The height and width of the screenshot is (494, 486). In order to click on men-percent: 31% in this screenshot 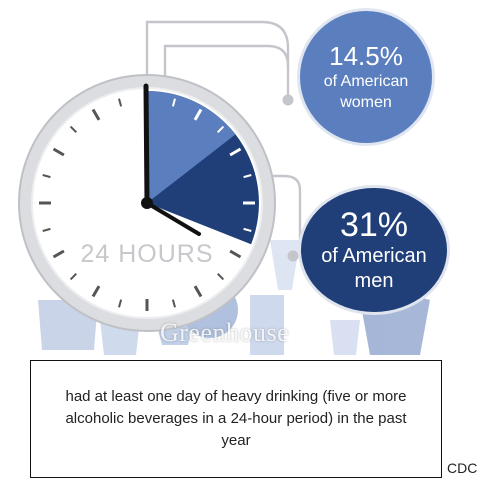, I will do `click(374, 225)`.